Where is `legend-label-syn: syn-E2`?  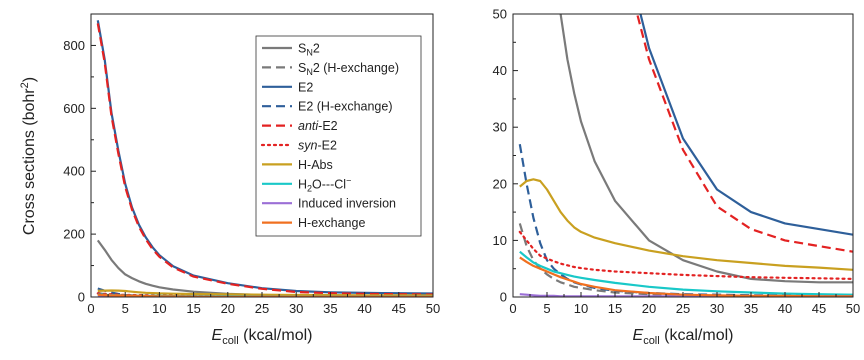
legend-label-syn: syn-E2 is located at coordinates (317, 146).